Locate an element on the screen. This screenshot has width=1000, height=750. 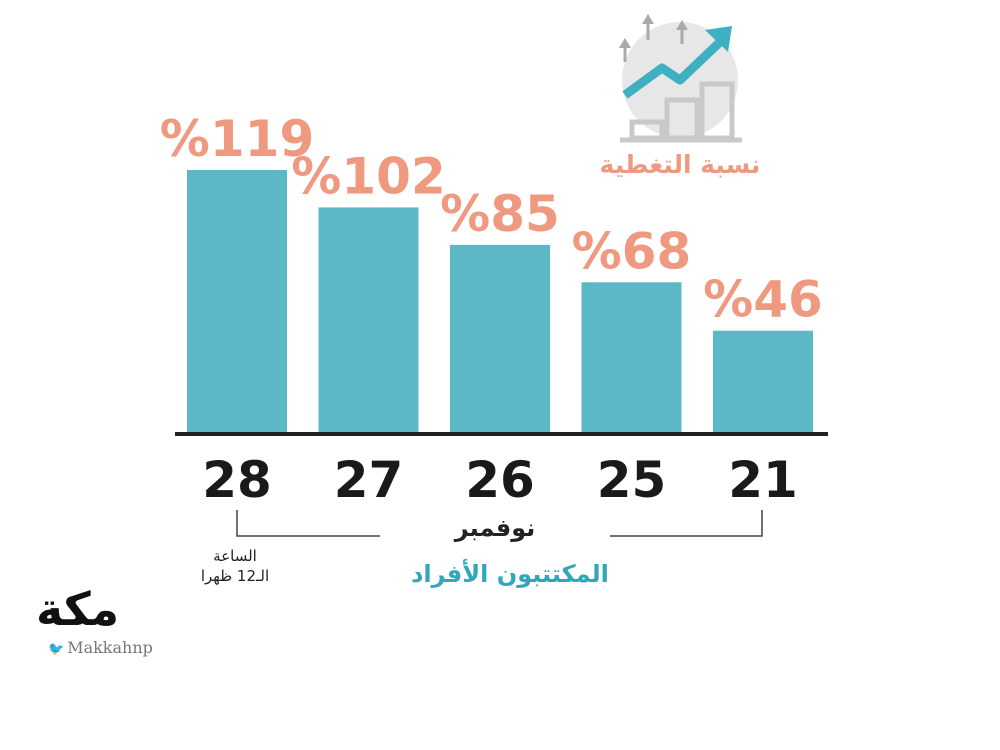
legend-title: نسبة التغطية is located at coordinates (680, 164).